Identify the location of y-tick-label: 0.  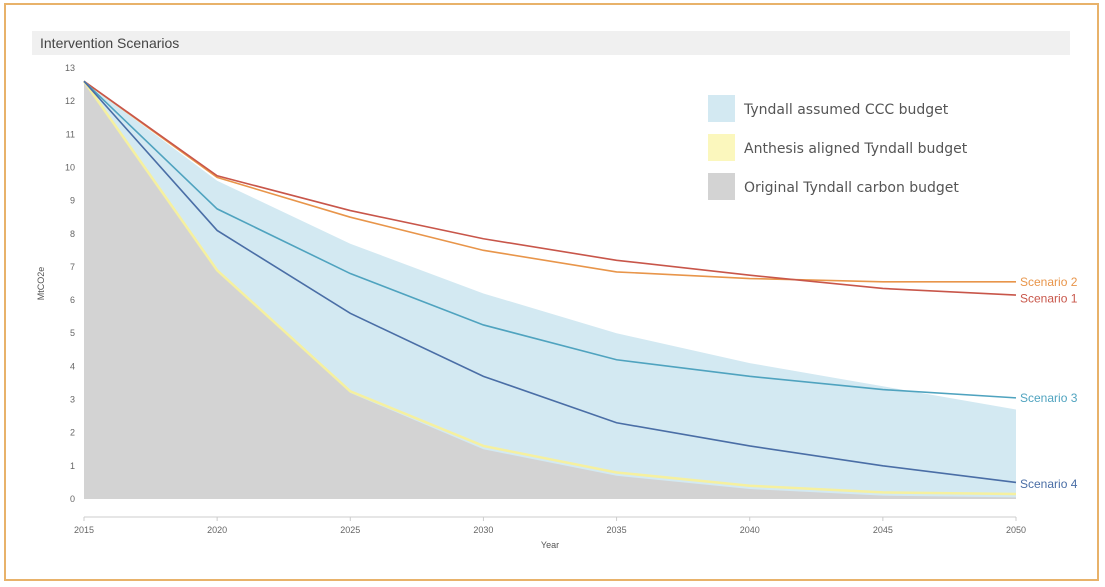
(72, 499).